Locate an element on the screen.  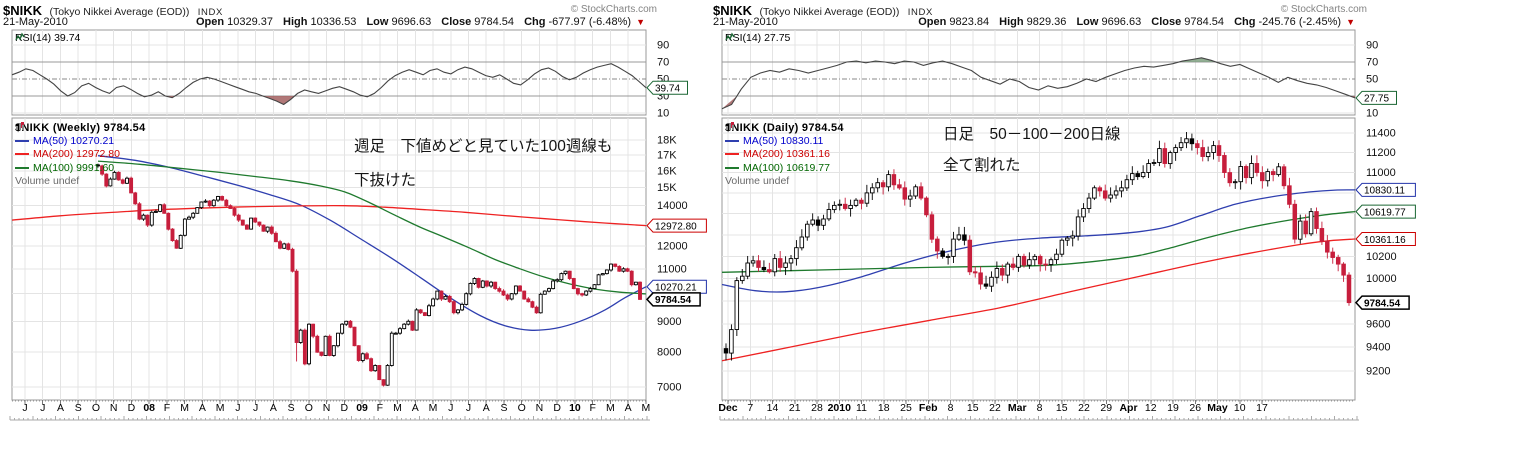
low-label: Low is located at coordinates (1087, 22).